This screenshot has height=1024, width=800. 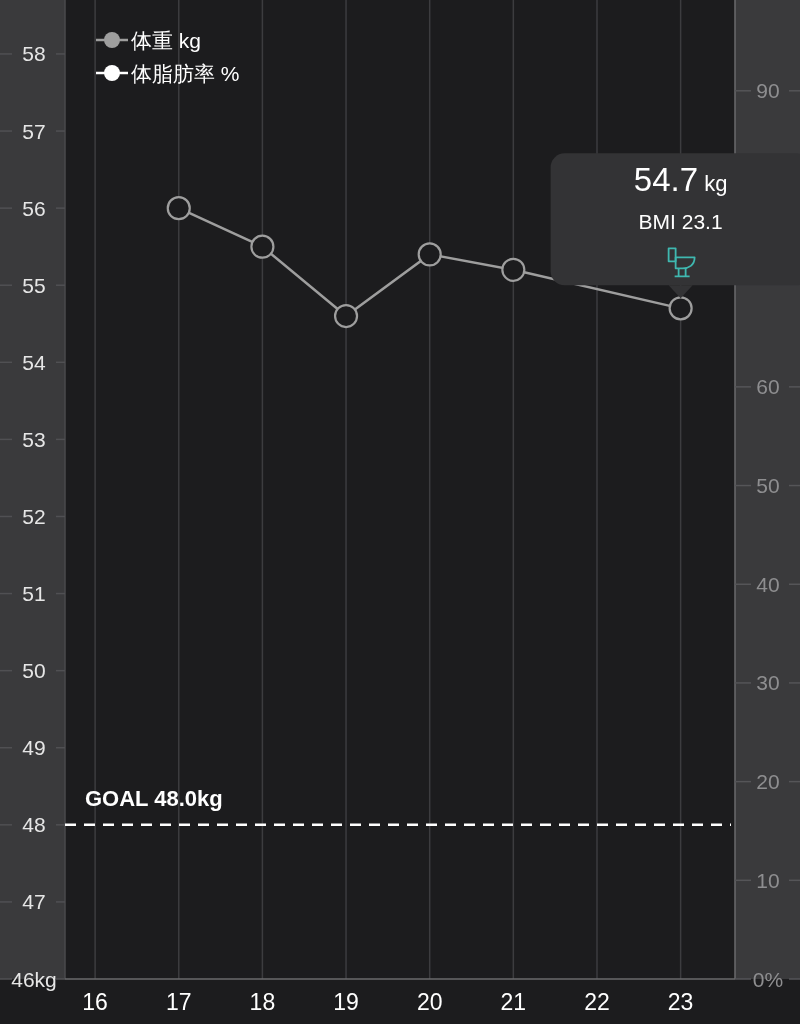 I want to click on y-tick-label: 52, so click(x=34, y=516).